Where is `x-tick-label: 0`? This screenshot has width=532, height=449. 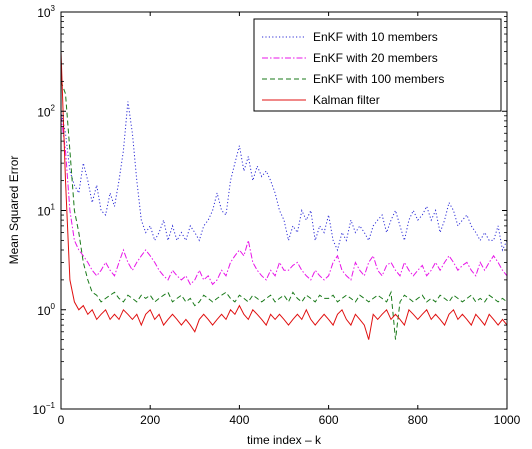
x-tick-label: 0 is located at coordinates (61, 420).